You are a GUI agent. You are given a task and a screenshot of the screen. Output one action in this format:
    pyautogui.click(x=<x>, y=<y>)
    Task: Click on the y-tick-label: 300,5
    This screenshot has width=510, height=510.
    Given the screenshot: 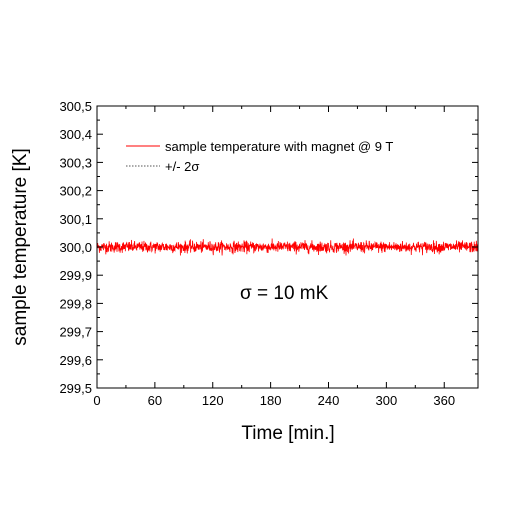 What is the action you would take?
    pyautogui.click(x=75, y=106)
    